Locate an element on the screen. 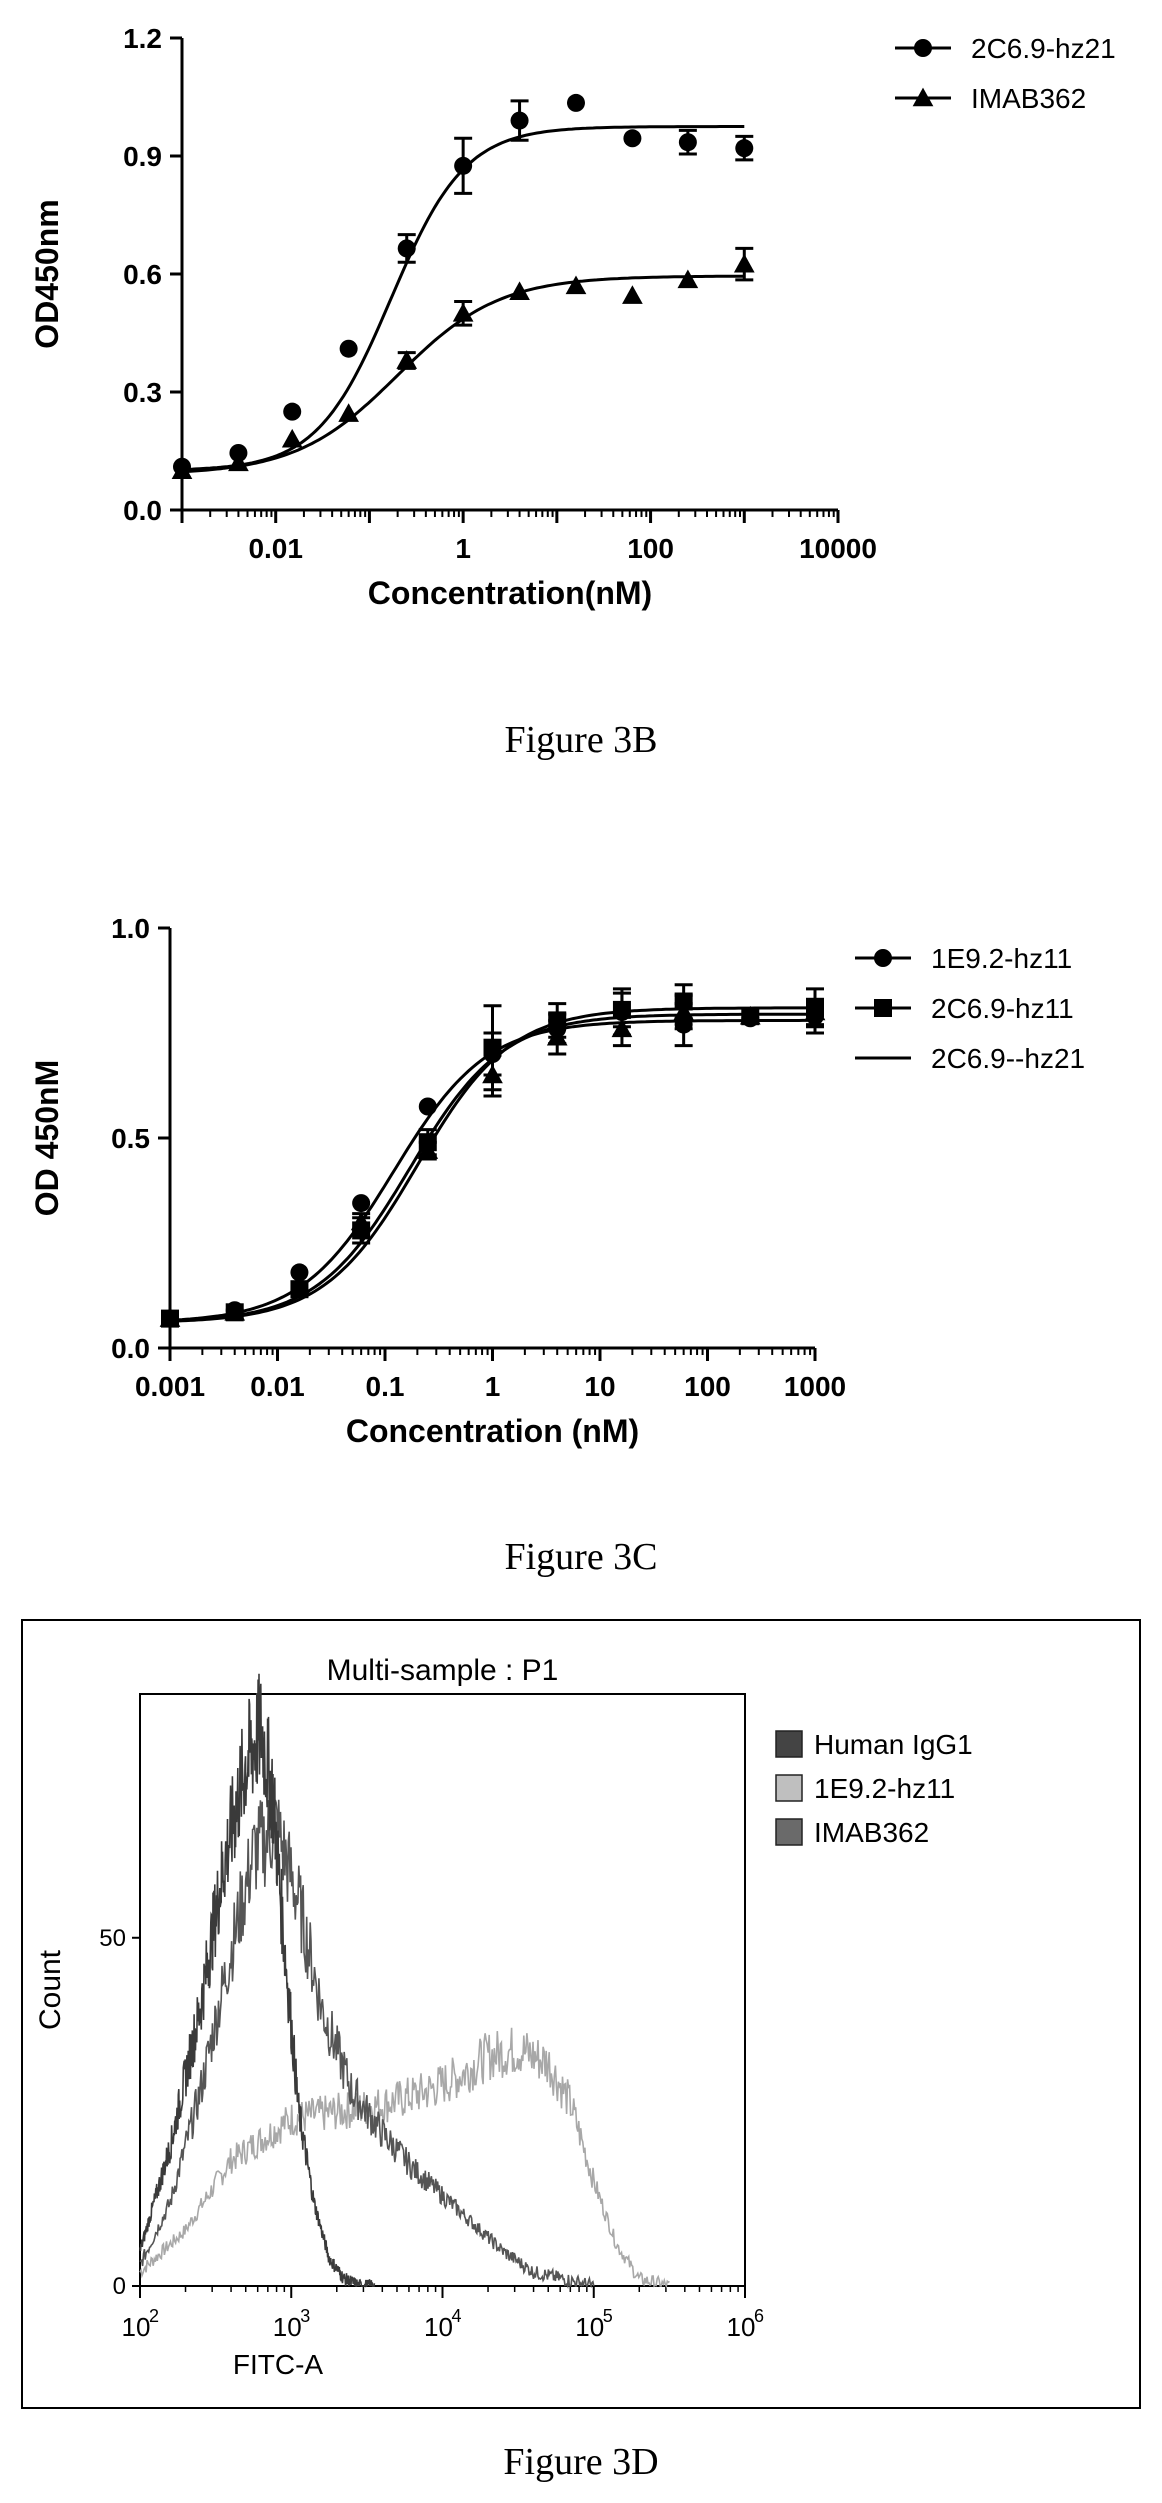 The image size is (1162, 2503). x-tick-exp: 6 is located at coordinates (759, 2316).